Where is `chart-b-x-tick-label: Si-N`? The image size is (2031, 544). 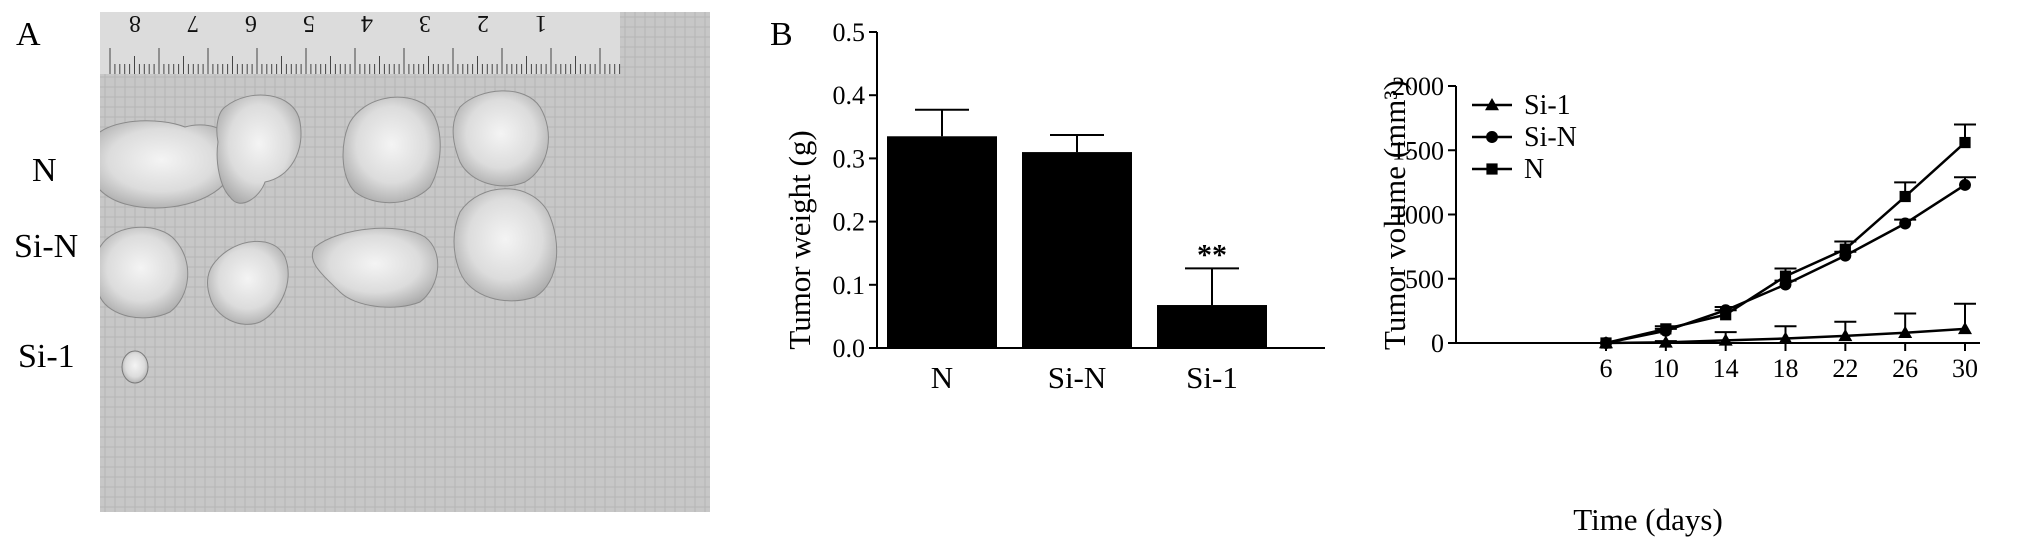 chart-b-x-tick-label: Si-N is located at coordinates (1077, 377).